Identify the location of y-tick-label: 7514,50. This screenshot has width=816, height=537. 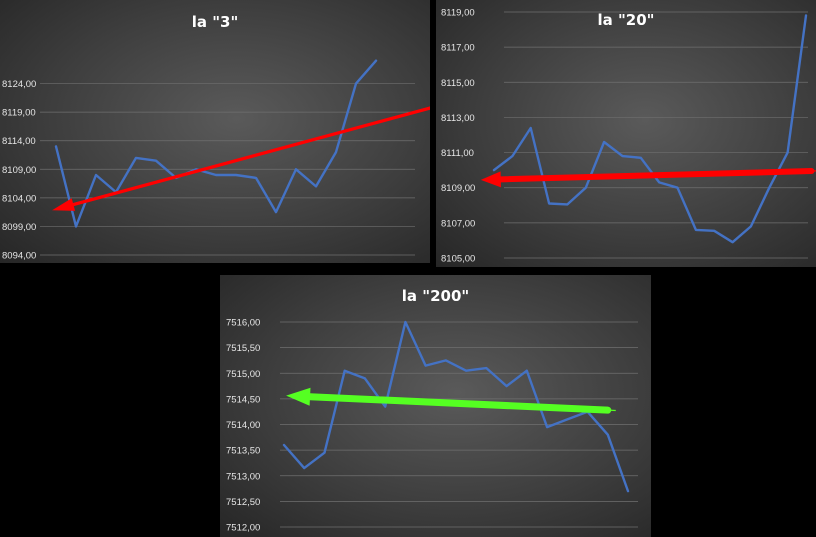
(243, 399).